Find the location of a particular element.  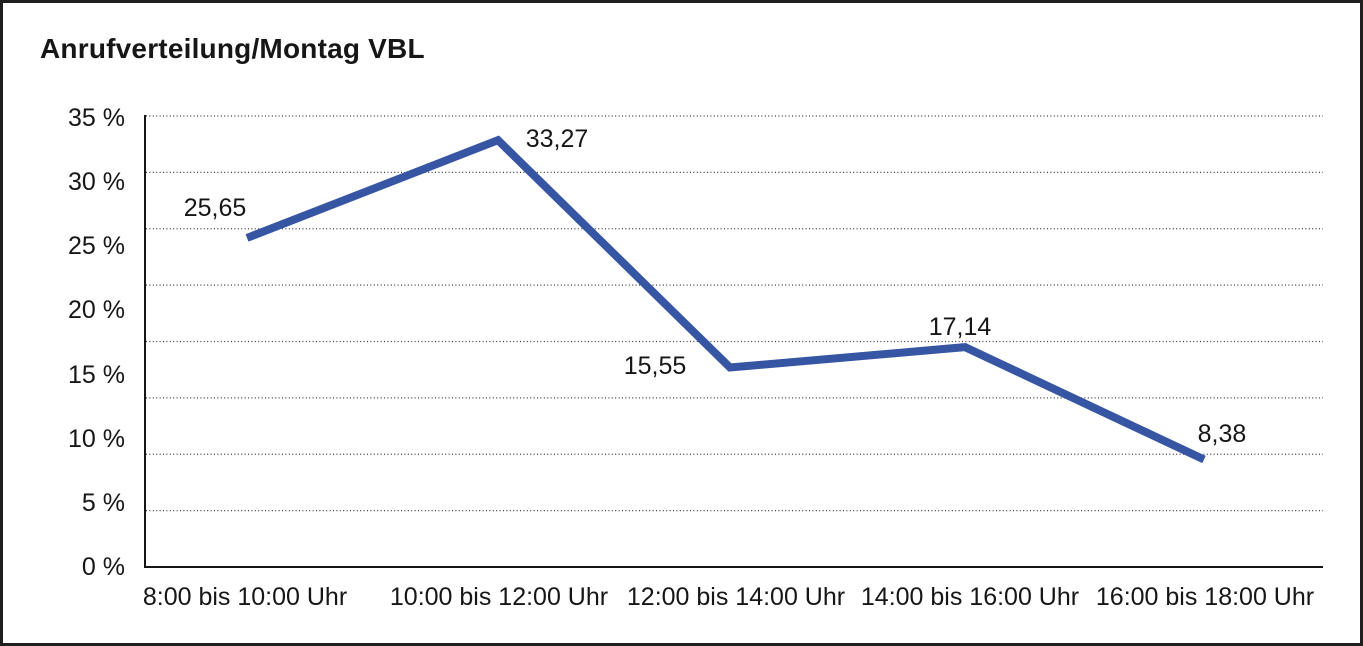

y-tick-label: 30 % is located at coordinates (96, 182).